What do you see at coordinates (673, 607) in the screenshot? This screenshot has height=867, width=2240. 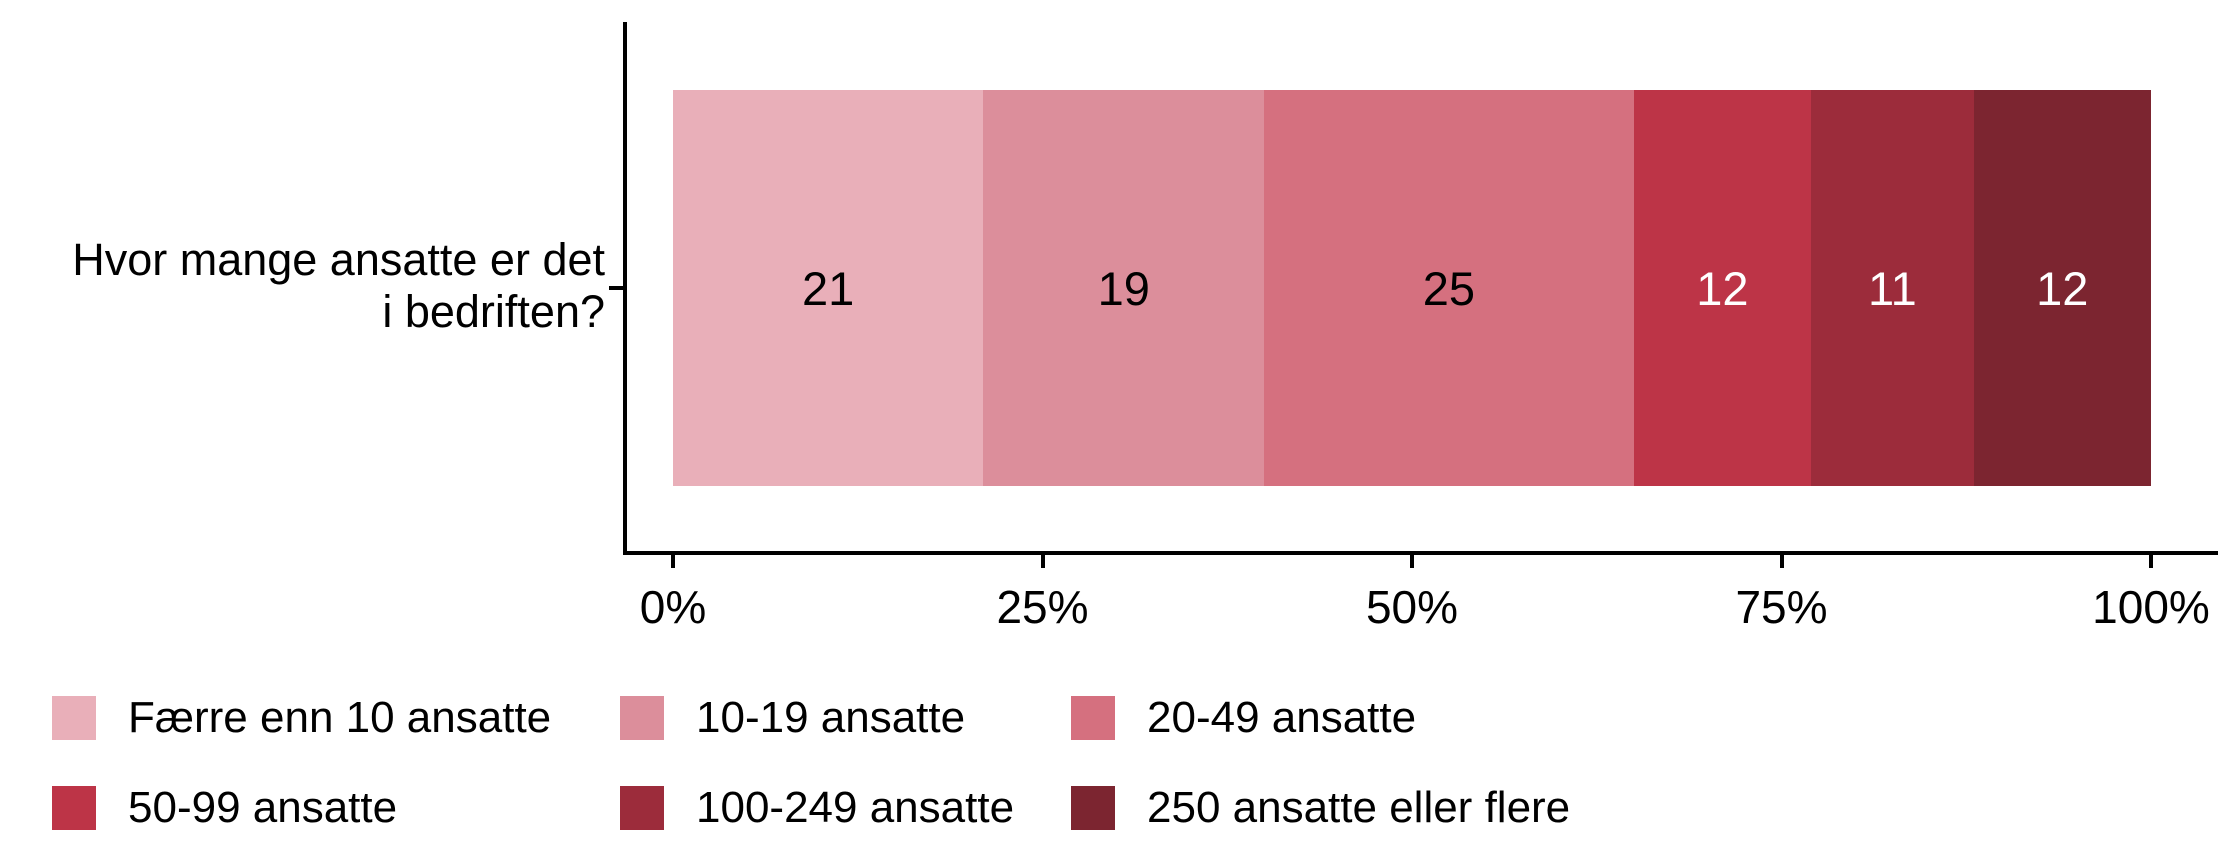 I see `x-tick-label-0%: 0%` at bounding box center [673, 607].